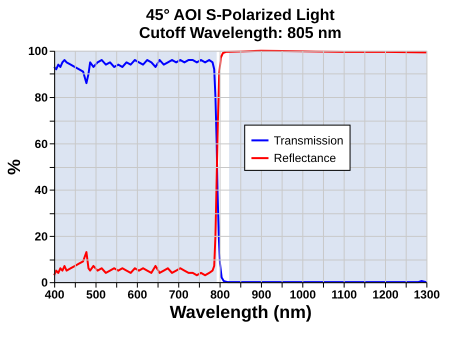  What do you see at coordinates (44, 283) in the screenshot?
I see `y-tick-label: 0` at bounding box center [44, 283].